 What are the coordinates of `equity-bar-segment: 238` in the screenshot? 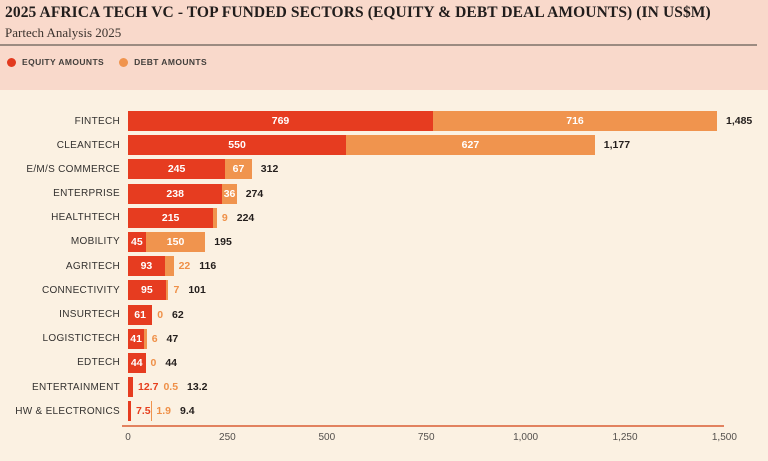 It's located at (175, 193).